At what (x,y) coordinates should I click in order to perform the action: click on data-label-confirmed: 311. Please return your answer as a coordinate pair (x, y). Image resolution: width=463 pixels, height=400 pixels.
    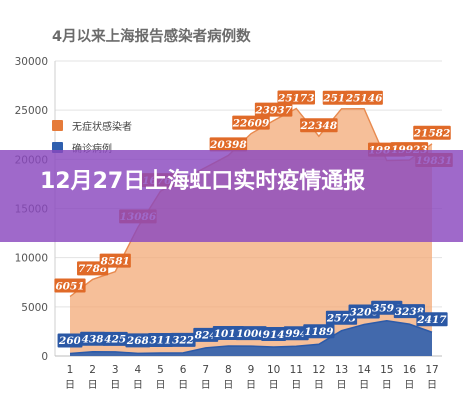
    Looking at the image, I should click on (161, 341).